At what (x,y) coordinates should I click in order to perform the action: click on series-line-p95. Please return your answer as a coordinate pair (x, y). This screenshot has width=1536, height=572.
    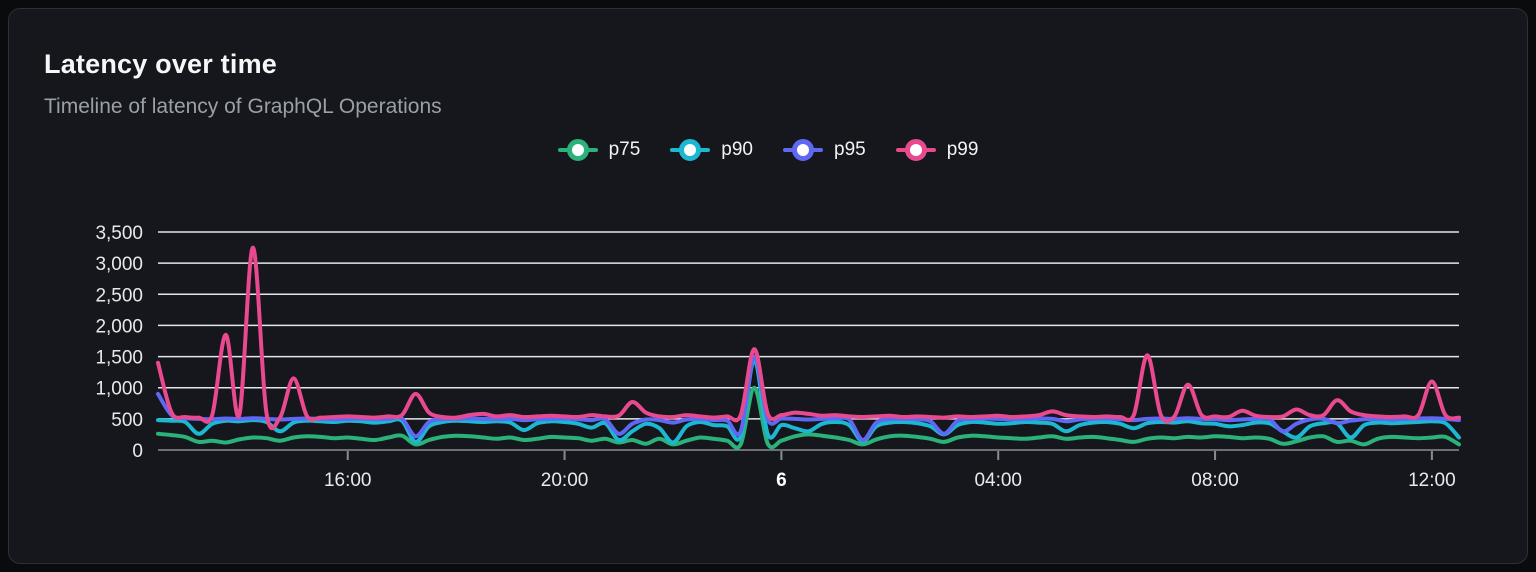
    Looking at the image, I should click on (808, 398).